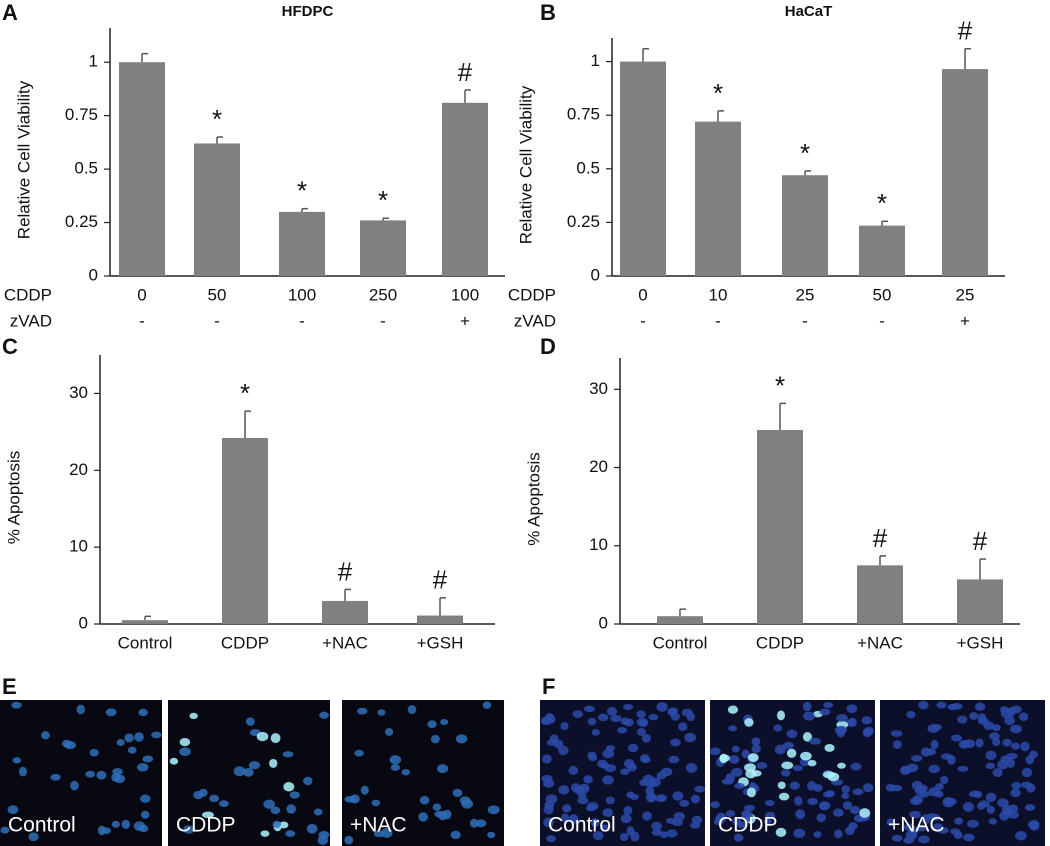 The image size is (1050, 846). What do you see at coordinates (805, 294) in the screenshot?
I see `x-tick-label: 25` at bounding box center [805, 294].